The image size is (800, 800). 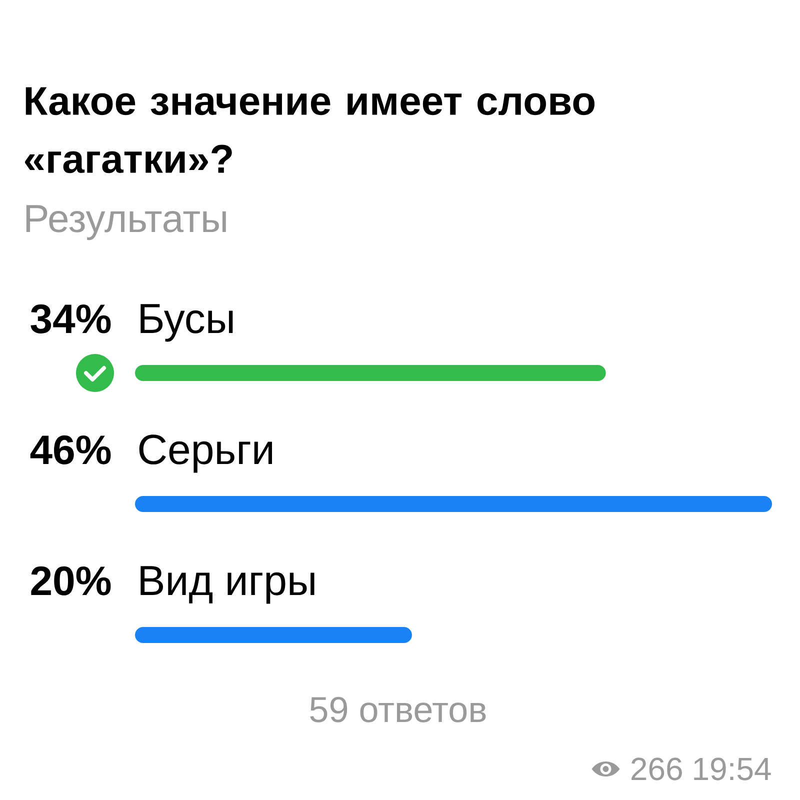 I want to click on chart-title: Какое значение имеет слово «гагатки»?, so click(x=310, y=130).